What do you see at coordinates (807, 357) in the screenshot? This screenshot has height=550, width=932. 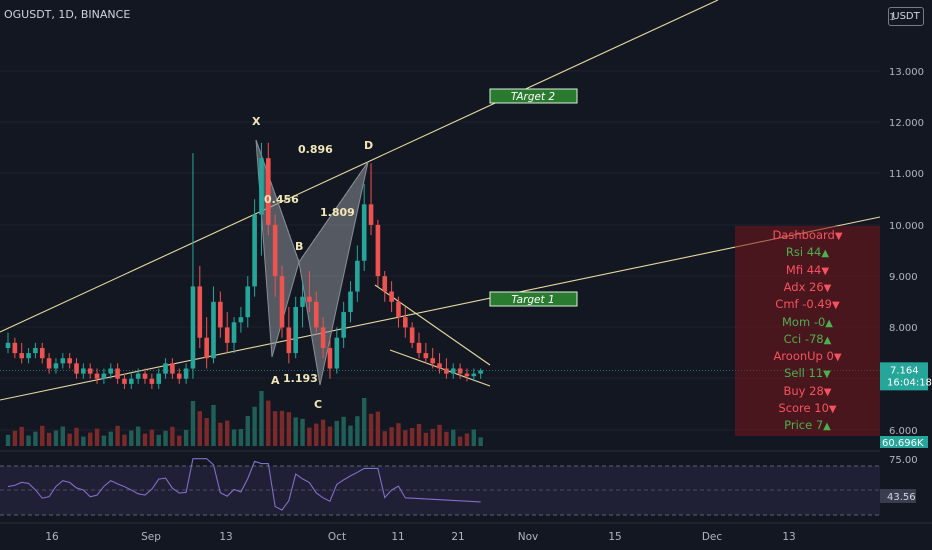 I see `dashboard-row: AroonUp 0▼` at bounding box center [807, 357].